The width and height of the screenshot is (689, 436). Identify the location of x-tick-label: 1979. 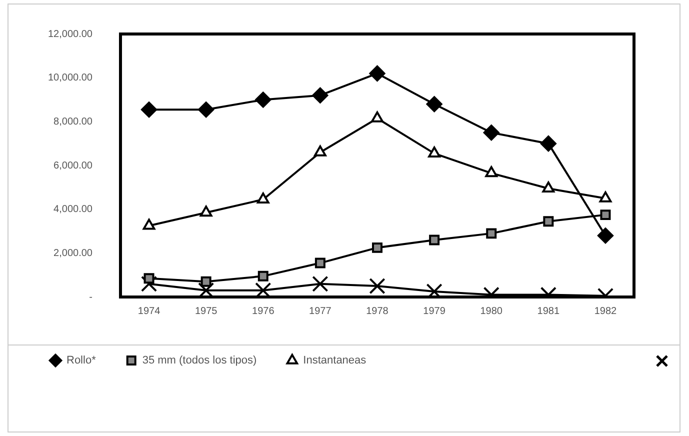
(434, 311).